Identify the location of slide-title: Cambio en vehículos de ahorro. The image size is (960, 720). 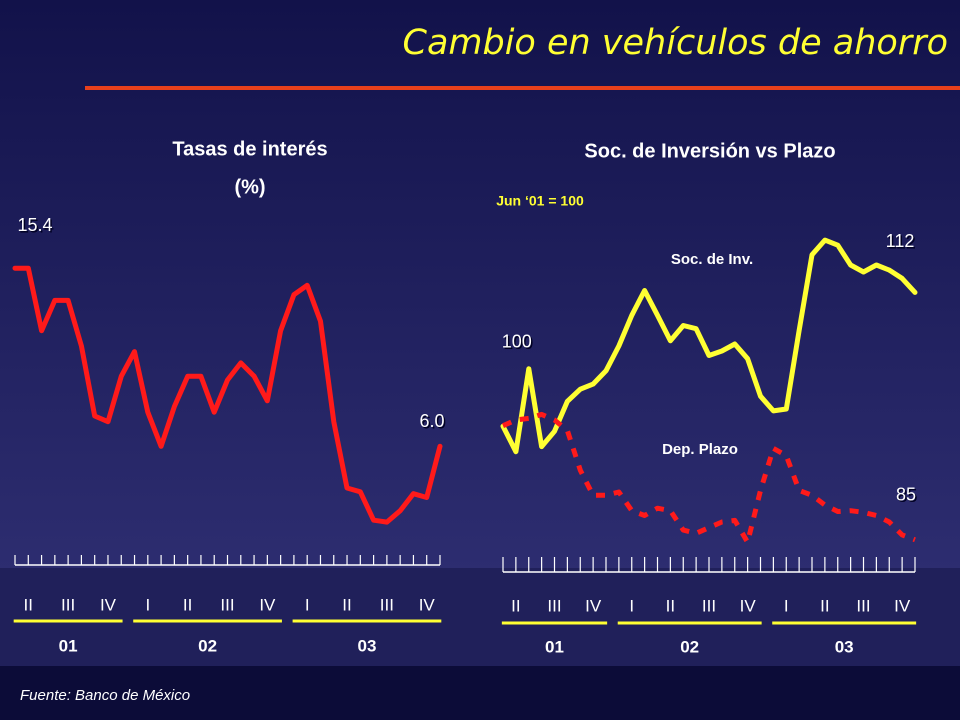
(676, 43).